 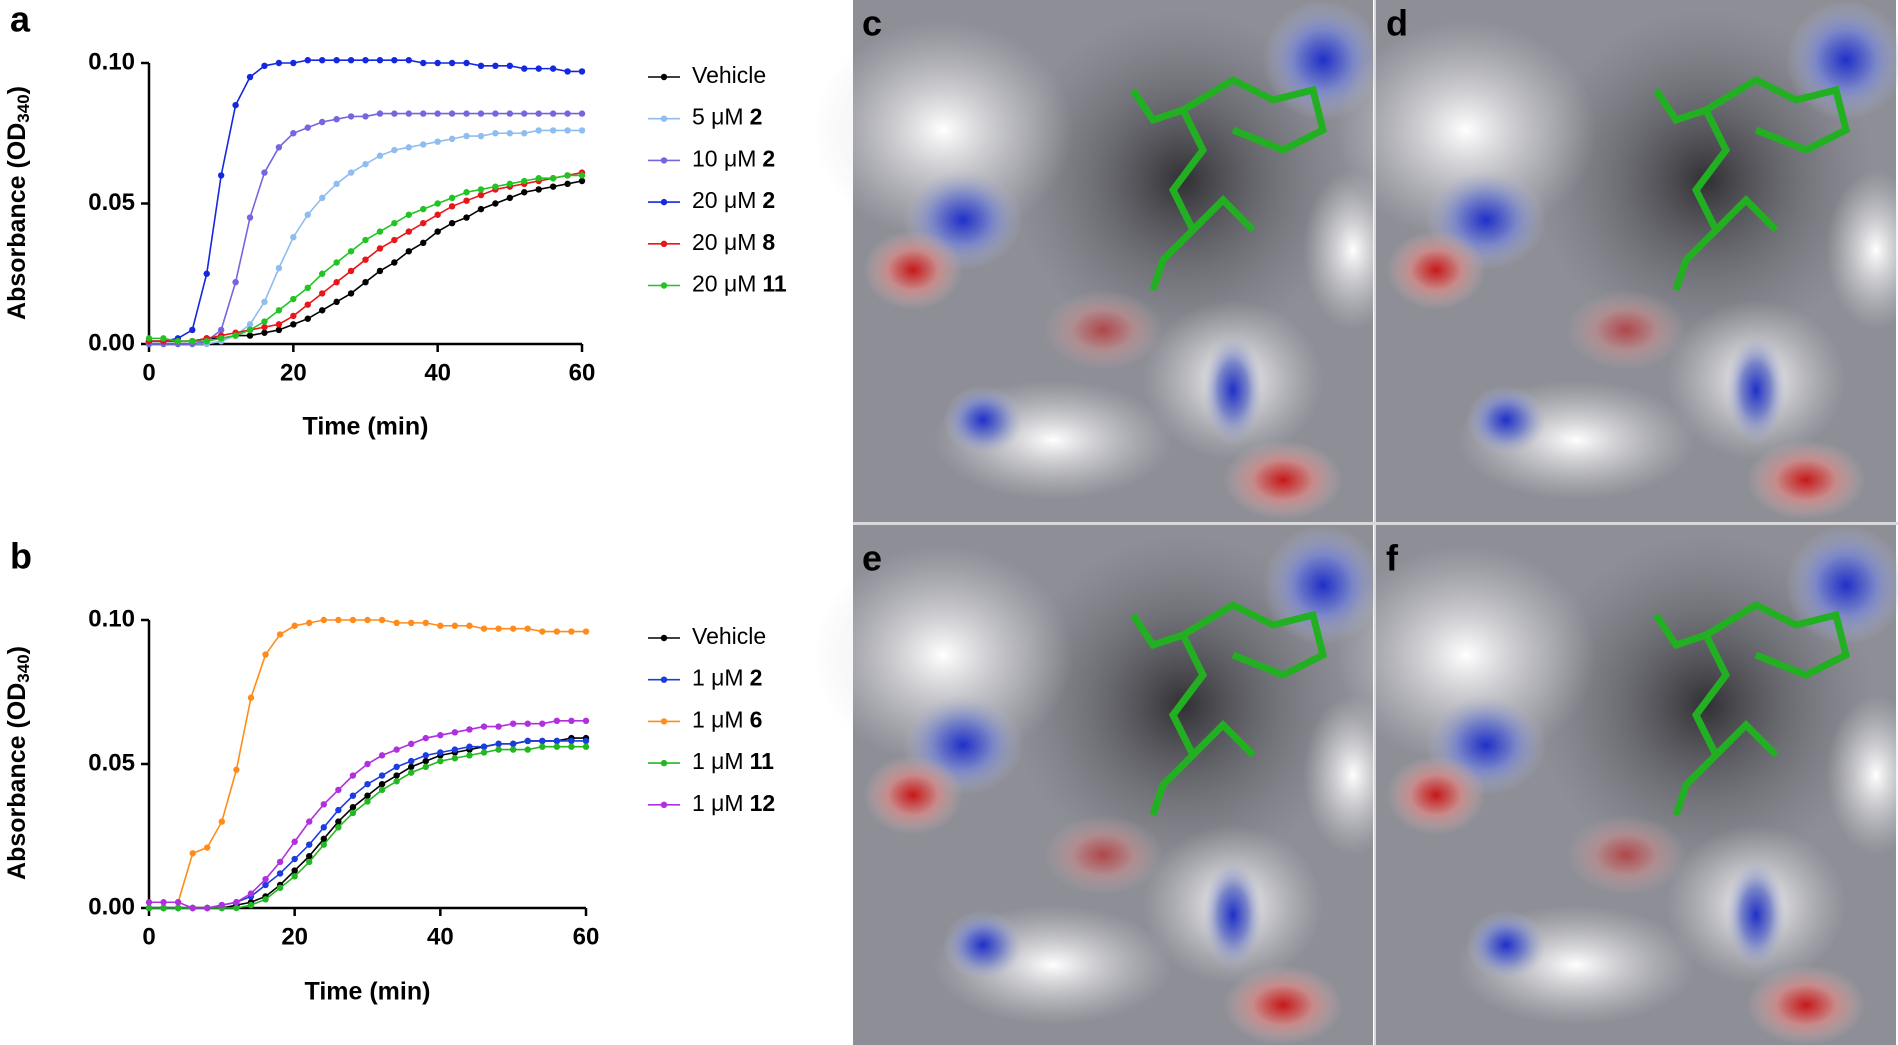 What do you see at coordinates (733, 242) in the screenshot?
I see `legend-label: 20 μM 8` at bounding box center [733, 242].